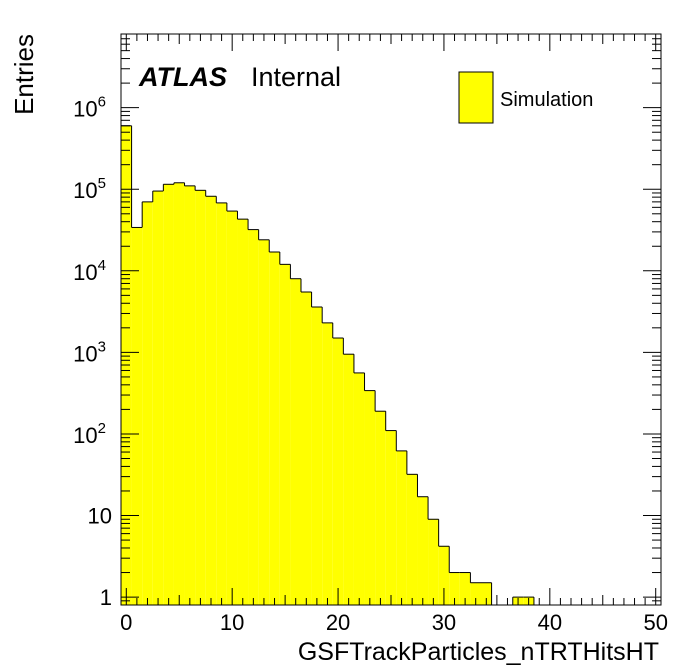  I want to click on y-tick-label: 10³, so click(89, 352).